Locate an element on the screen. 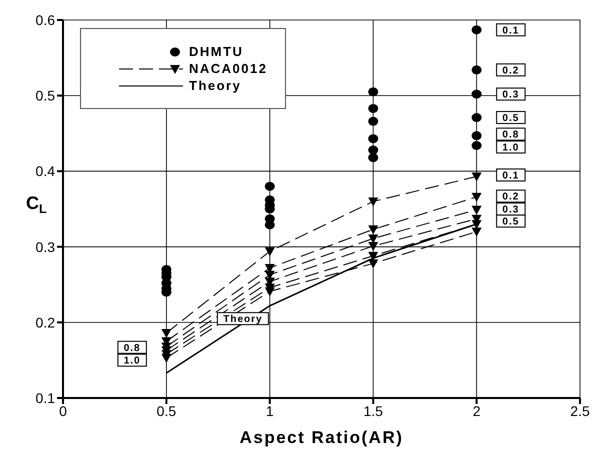 The image size is (603, 463). legend-label: DHMTU is located at coordinates (216, 51).